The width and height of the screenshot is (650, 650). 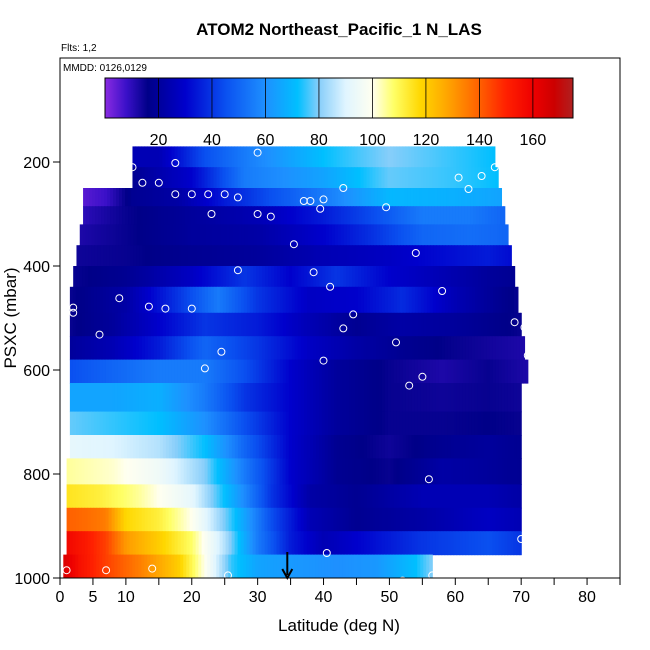 I want to click on dates-note: MMDD: 0126,0129, so click(x=105, y=68).